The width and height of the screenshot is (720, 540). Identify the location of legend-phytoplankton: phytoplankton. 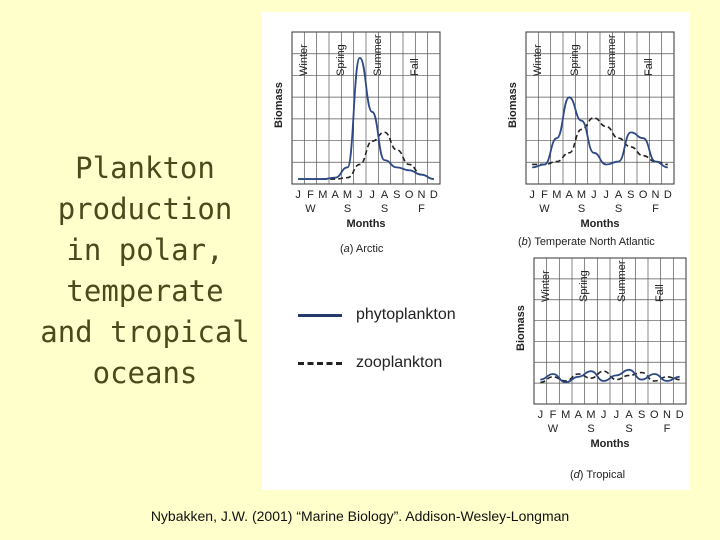
(377, 315).